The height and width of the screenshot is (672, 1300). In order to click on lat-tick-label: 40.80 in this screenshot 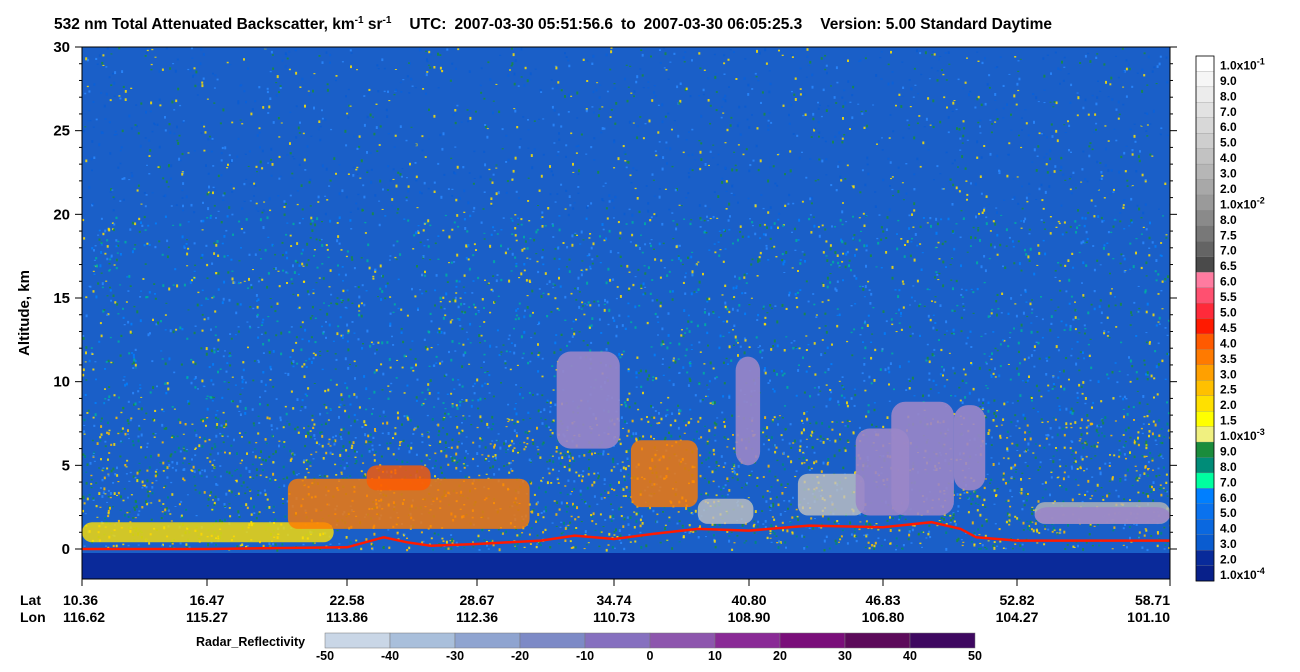, I will do `click(748, 600)`.